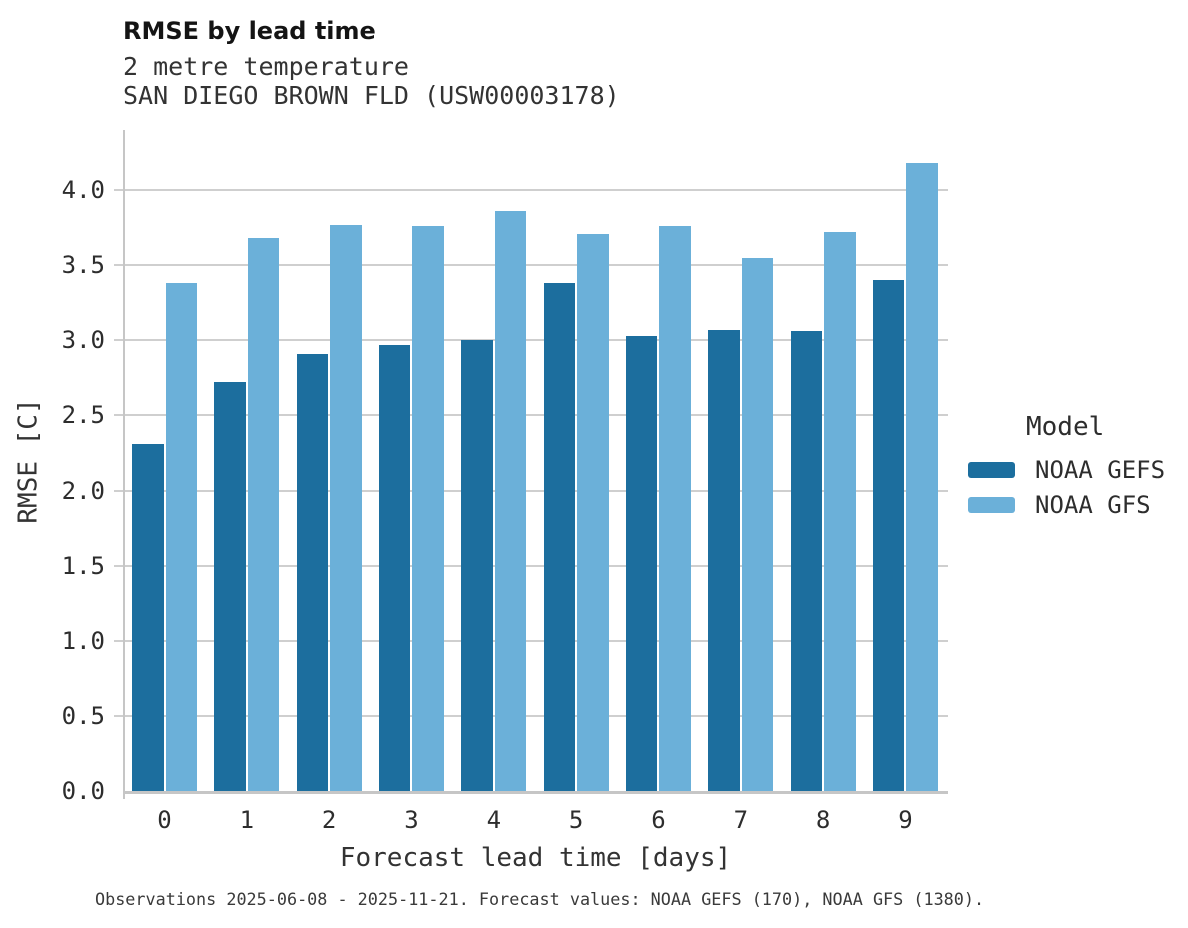 The height and width of the screenshot is (928, 1188). I want to click on x-axis-tick-labels: 0 1 2 3 4 5 6 7 8 9, so click(535, 820).